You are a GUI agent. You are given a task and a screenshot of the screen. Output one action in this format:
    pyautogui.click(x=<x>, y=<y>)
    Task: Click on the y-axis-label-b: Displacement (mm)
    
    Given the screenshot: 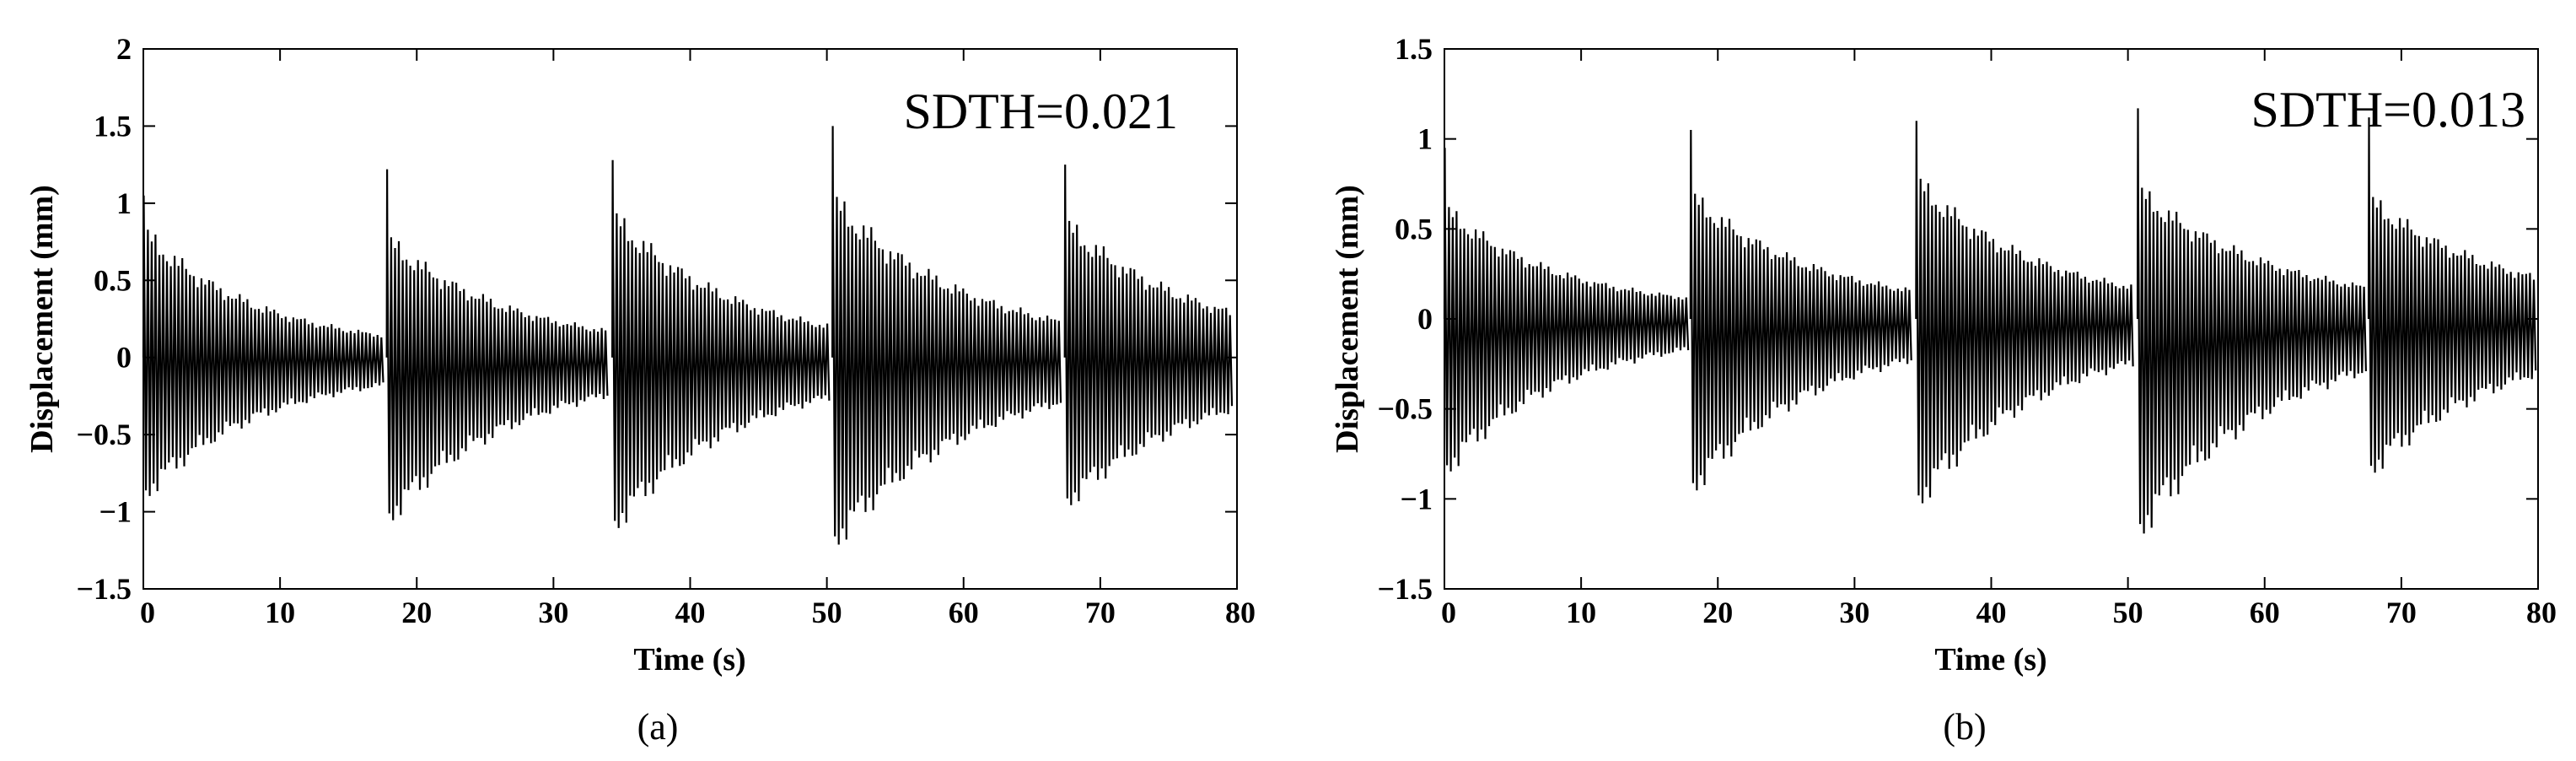 What is the action you would take?
    pyautogui.click(x=1347, y=319)
    